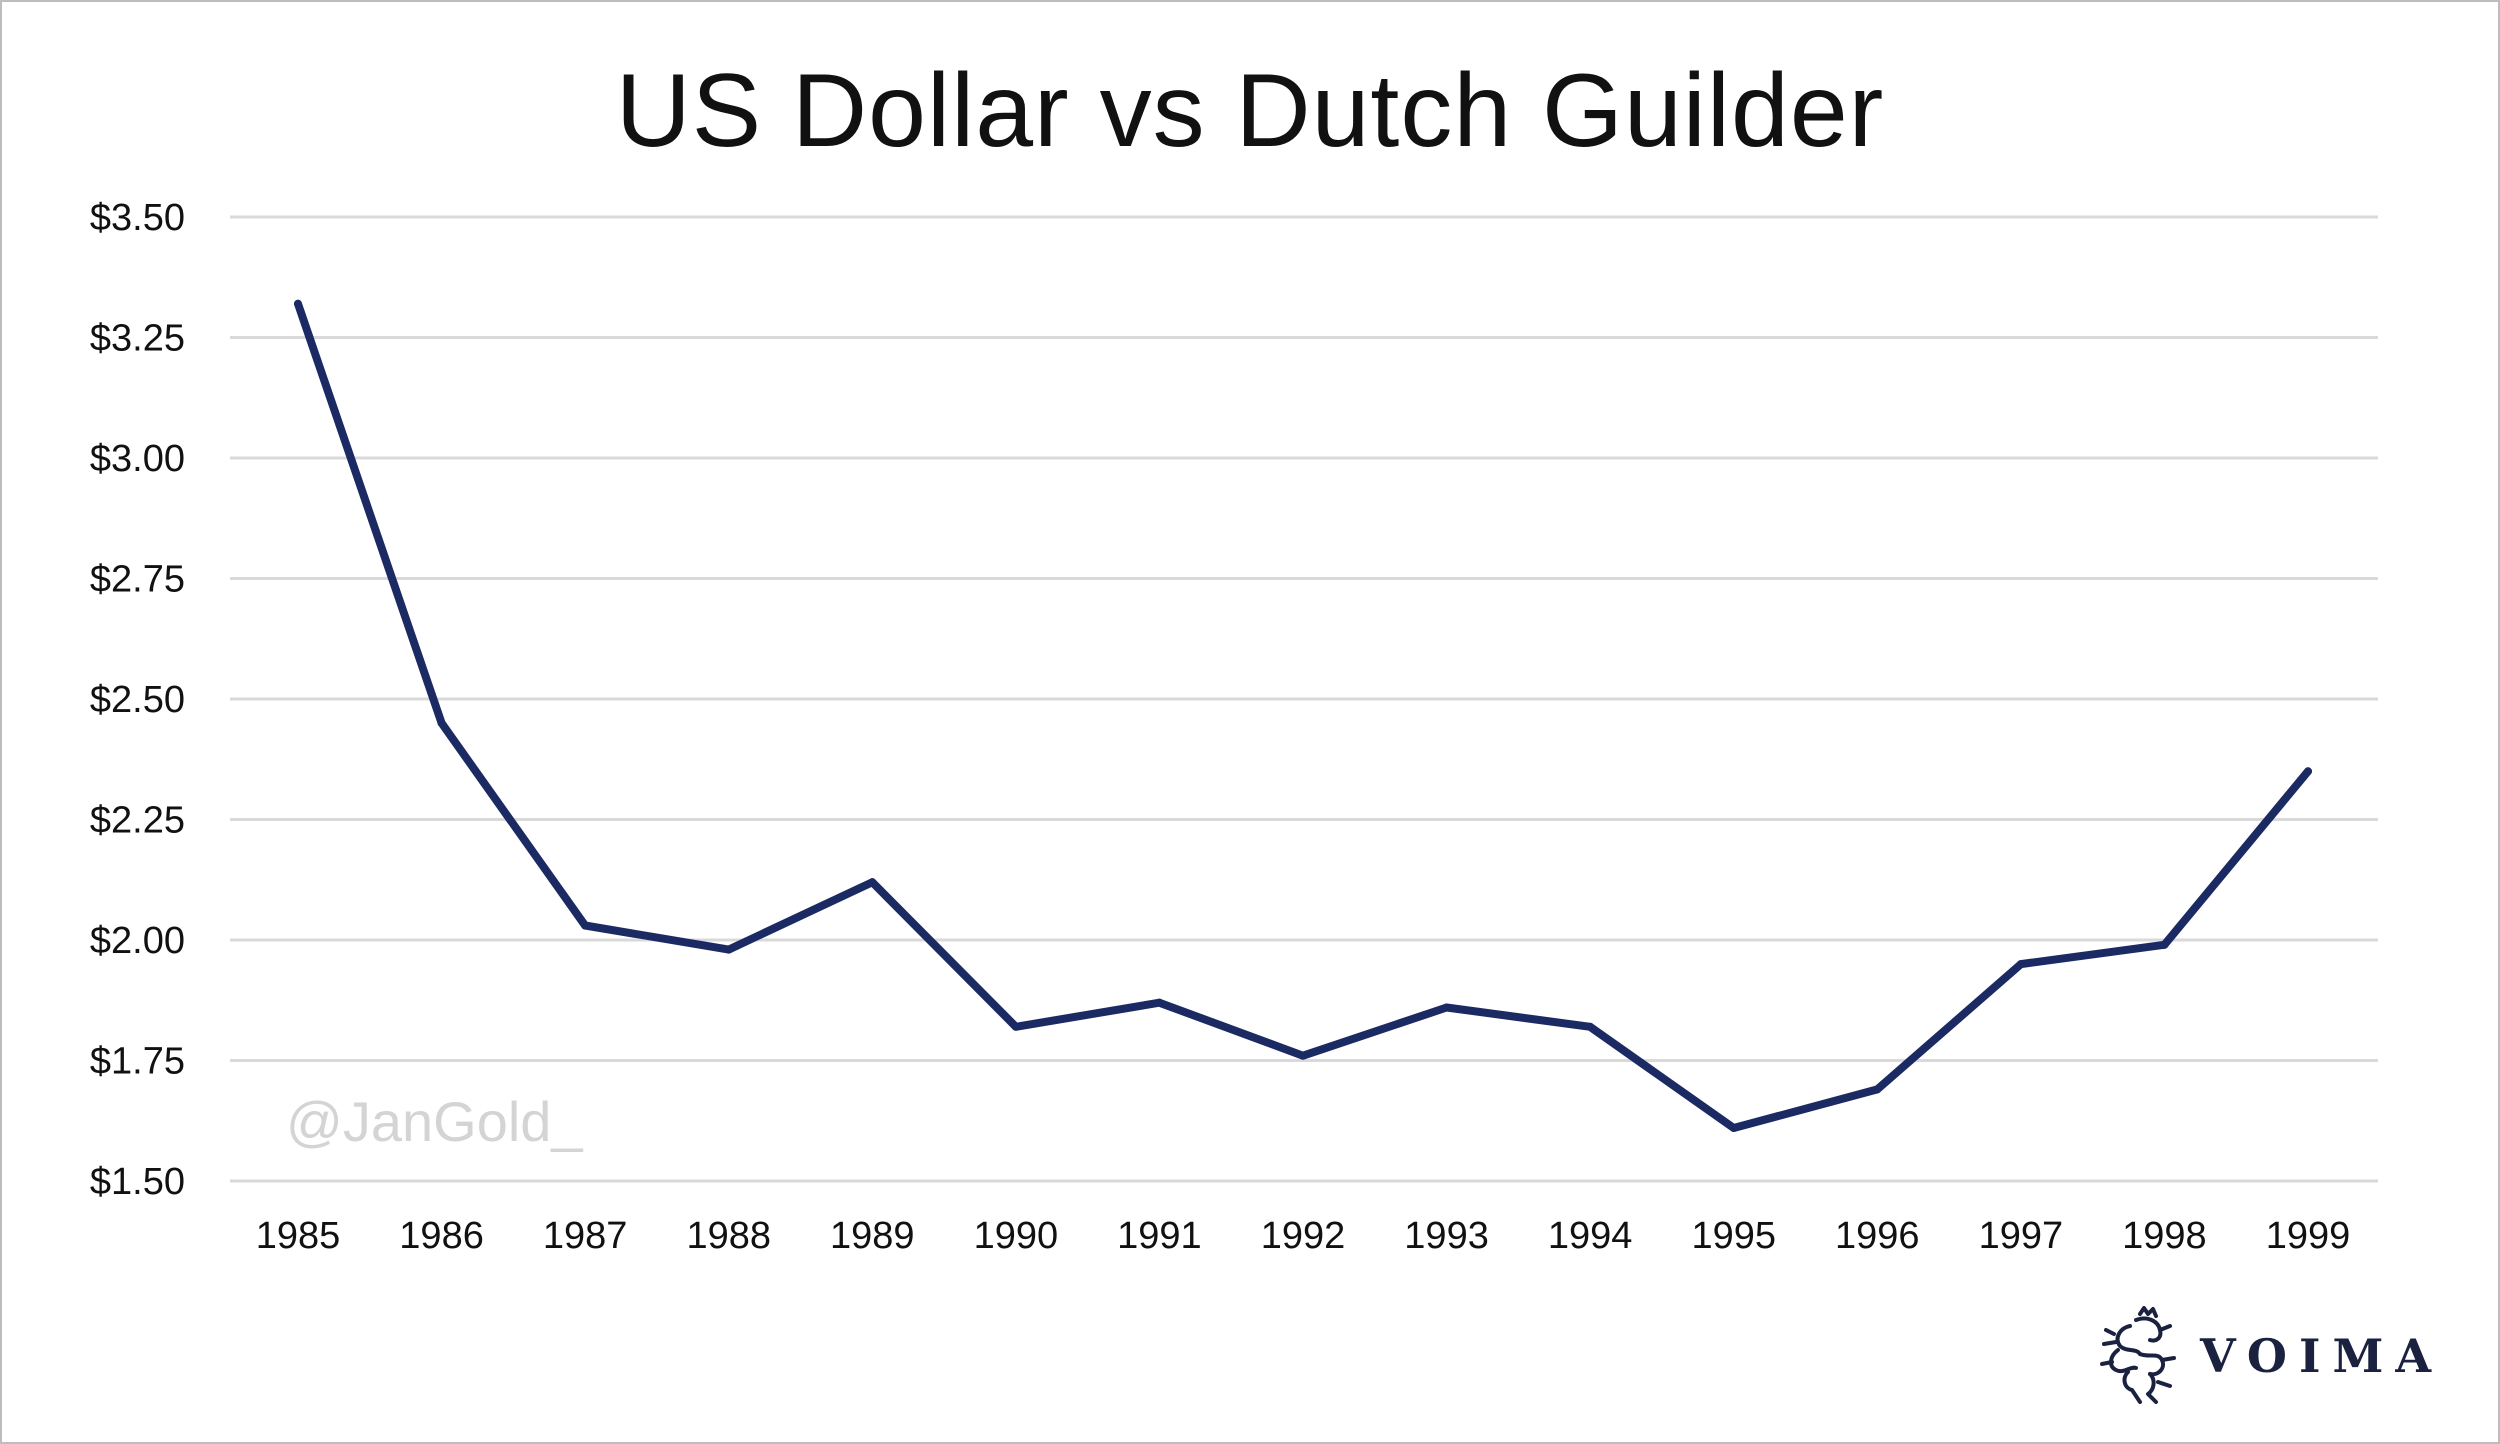 This screenshot has height=1444, width=2500. Describe the element at coordinates (585, 1236) in the screenshot. I see `x-tick-label: 1987` at that location.